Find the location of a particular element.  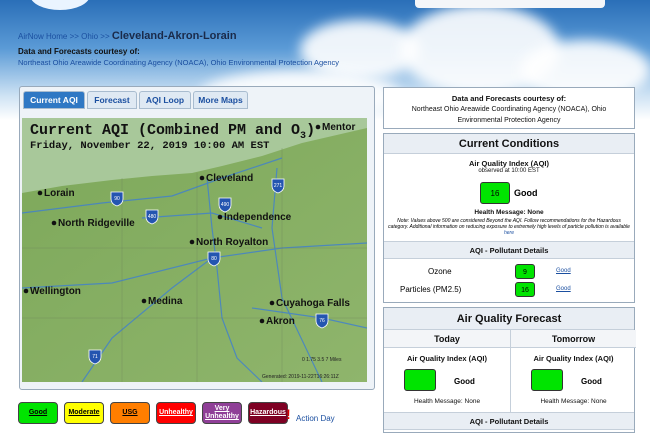

city-label: Cleveland is located at coordinates (229, 178).